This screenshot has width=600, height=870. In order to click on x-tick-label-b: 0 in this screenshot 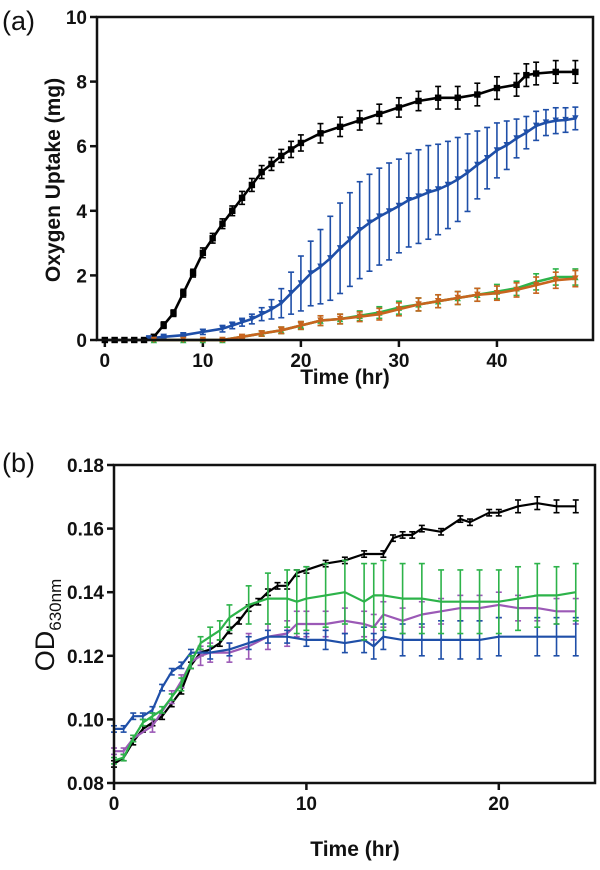, I will do `click(114, 804)`.